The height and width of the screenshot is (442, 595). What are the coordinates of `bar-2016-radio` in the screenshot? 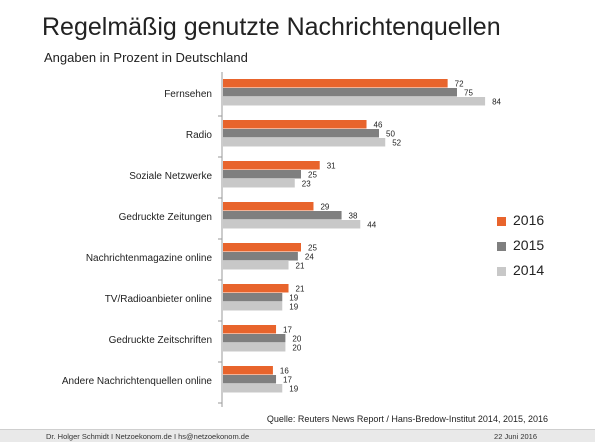 It's located at (295, 124).